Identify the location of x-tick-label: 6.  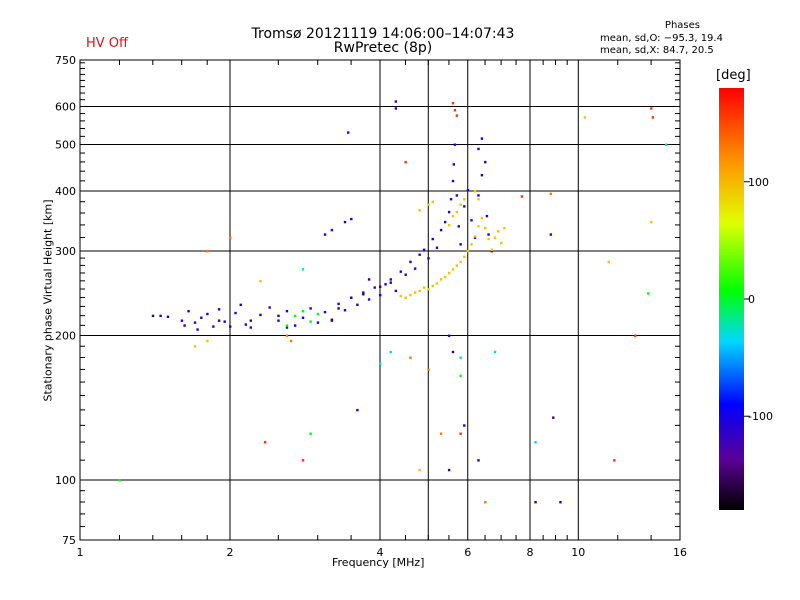
(467, 552).